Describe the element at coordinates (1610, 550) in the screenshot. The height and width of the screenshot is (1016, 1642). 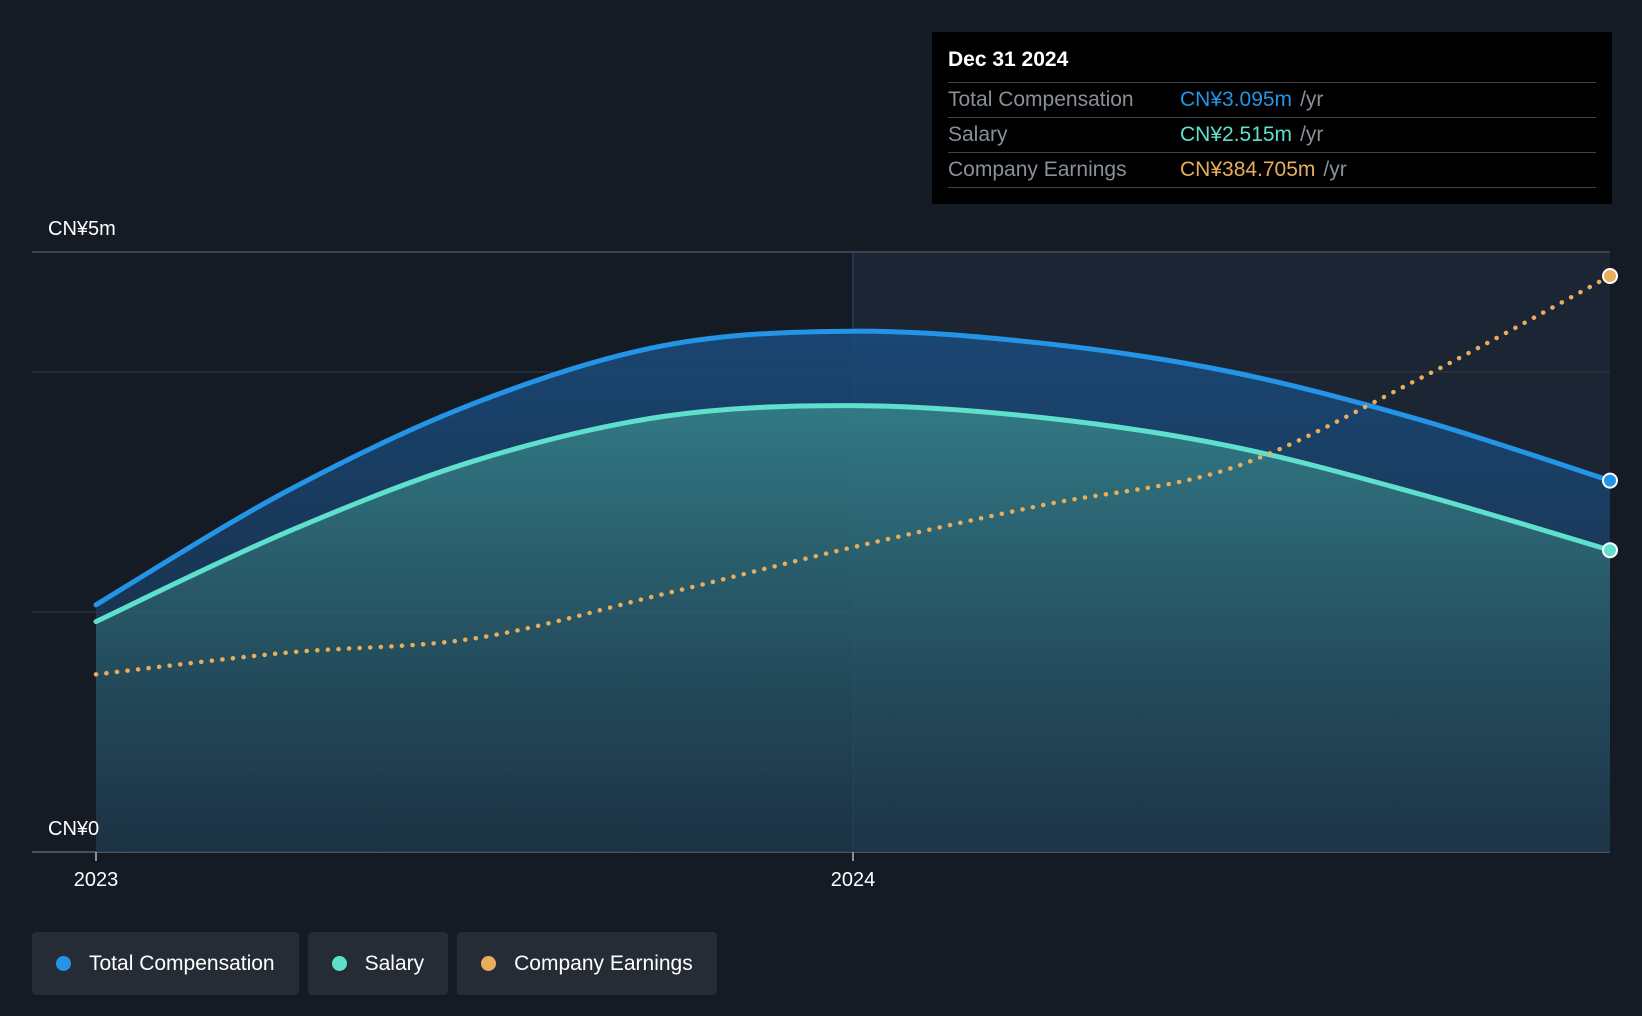
I see `end-point-salary` at that location.